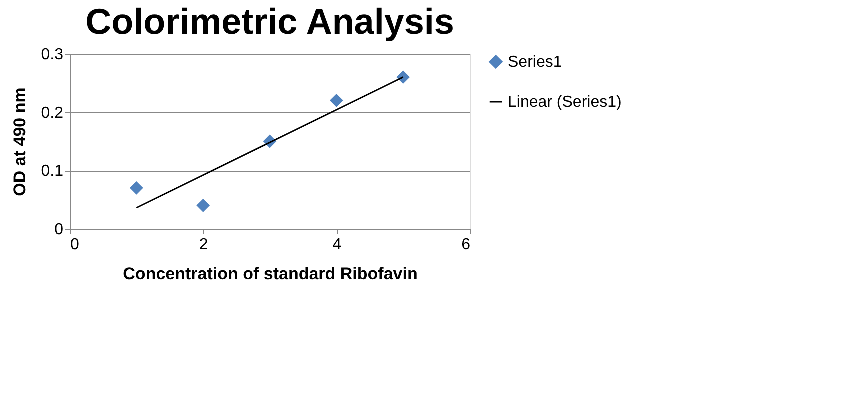 The width and height of the screenshot is (841, 412). What do you see at coordinates (75, 245) in the screenshot?
I see `x-tick-label: 0` at bounding box center [75, 245].